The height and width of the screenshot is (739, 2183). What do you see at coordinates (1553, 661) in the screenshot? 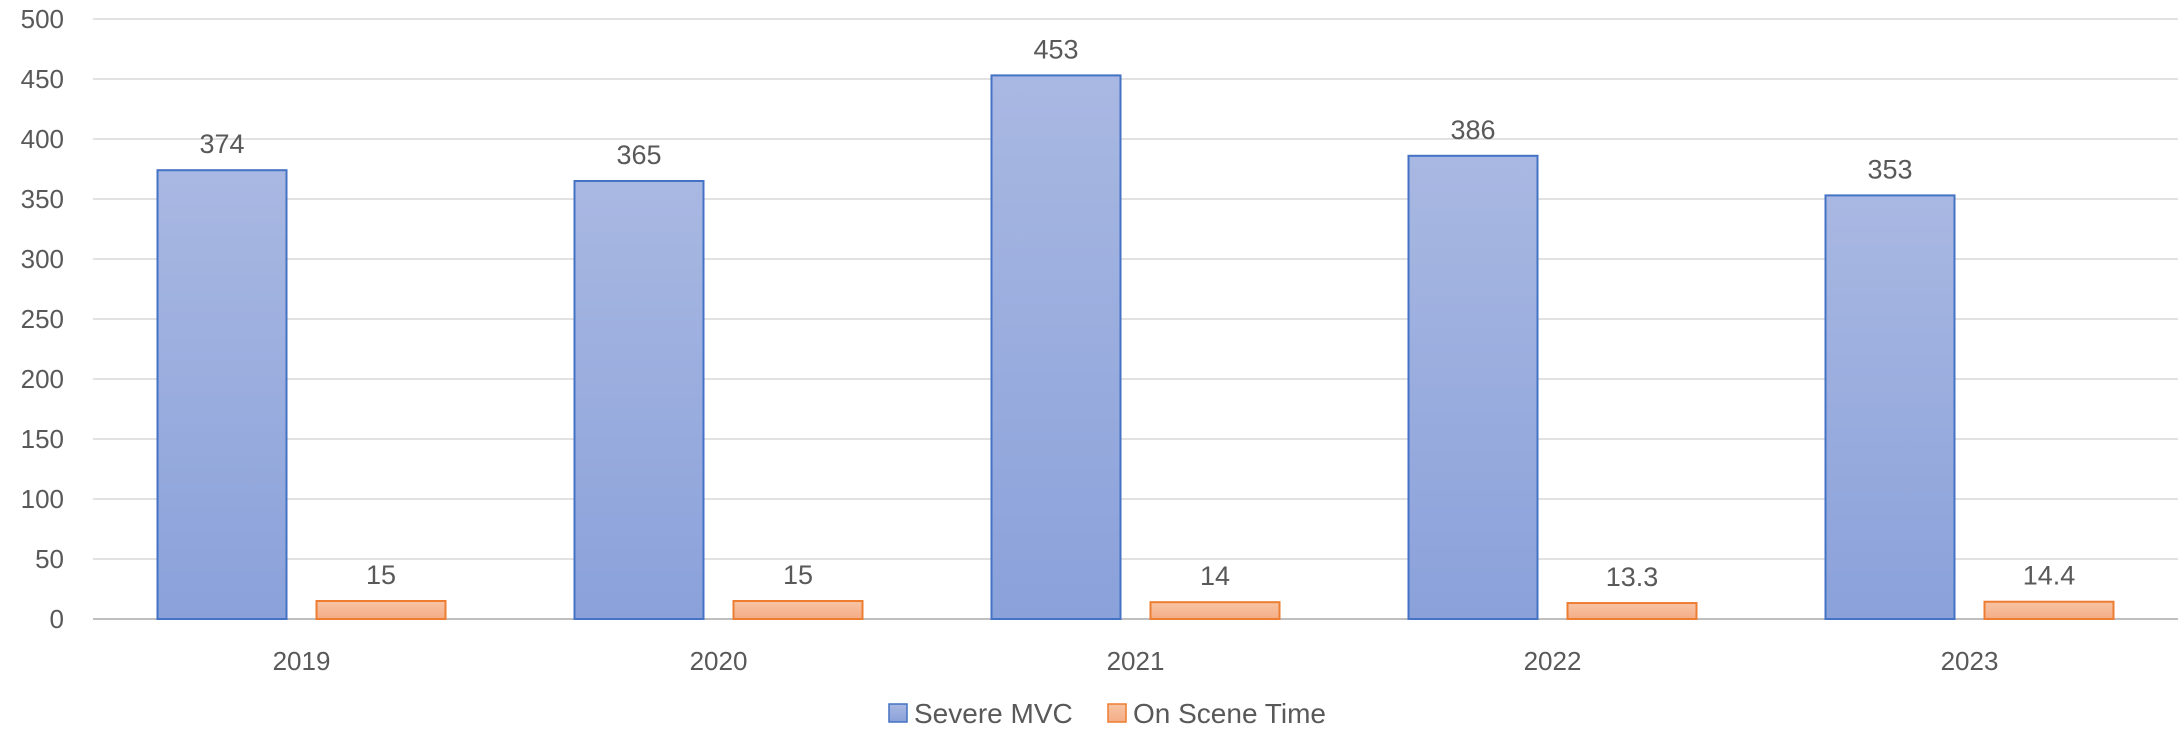
I see `x-tick-label: 2022` at bounding box center [1553, 661].